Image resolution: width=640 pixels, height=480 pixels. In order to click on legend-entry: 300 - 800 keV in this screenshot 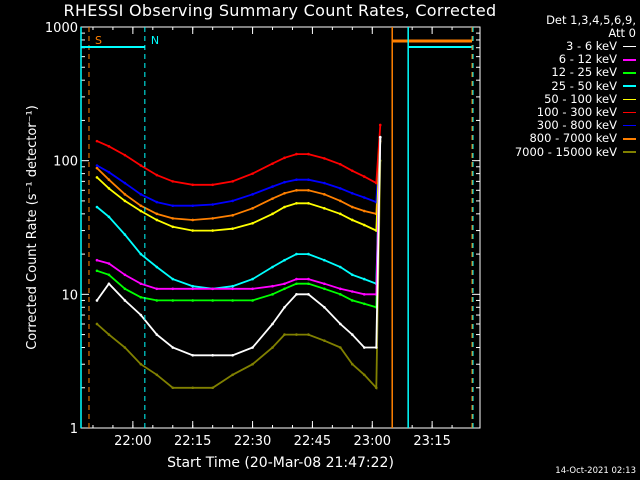, I will do `click(557, 125)`.